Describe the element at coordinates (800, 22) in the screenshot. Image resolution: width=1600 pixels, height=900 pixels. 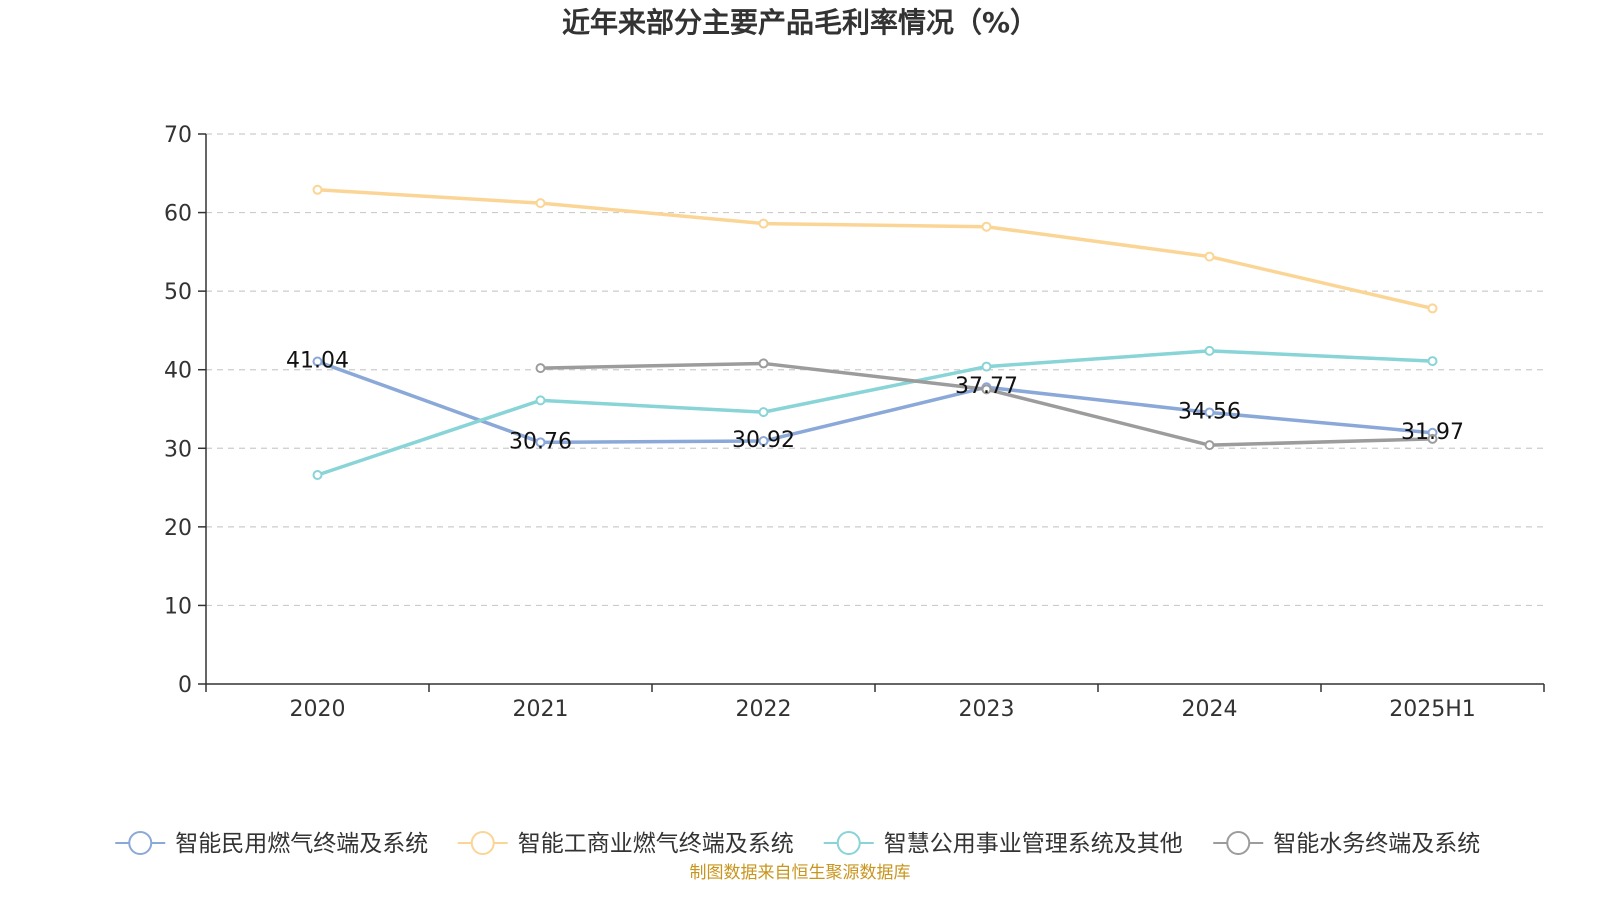
I see `chart-title: 近年来部分主要产品毛利率情况（%）` at that location.